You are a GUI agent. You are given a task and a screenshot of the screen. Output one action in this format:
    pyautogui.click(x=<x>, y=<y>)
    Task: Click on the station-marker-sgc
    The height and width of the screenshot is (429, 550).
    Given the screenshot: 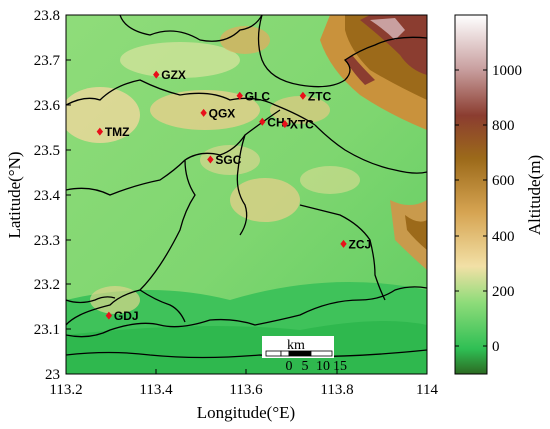 What is the action you would take?
    pyautogui.click(x=210, y=159)
    